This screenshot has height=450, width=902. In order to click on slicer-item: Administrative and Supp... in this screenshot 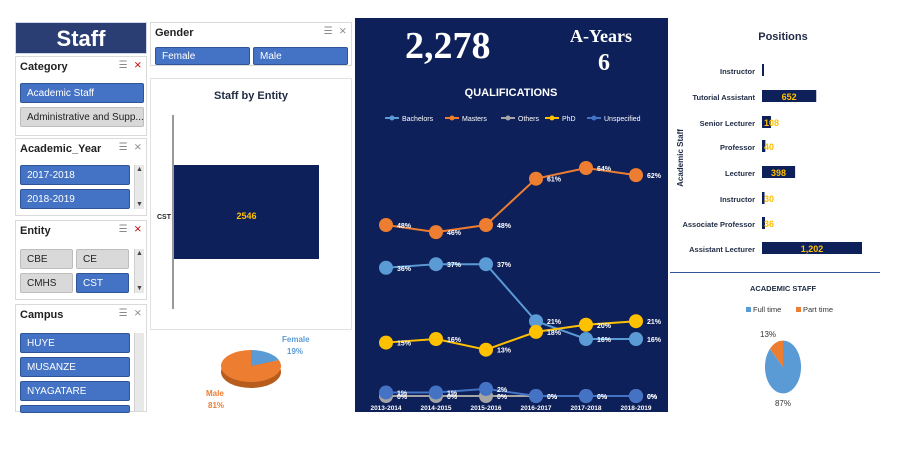, I will do `click(82, 117)`.